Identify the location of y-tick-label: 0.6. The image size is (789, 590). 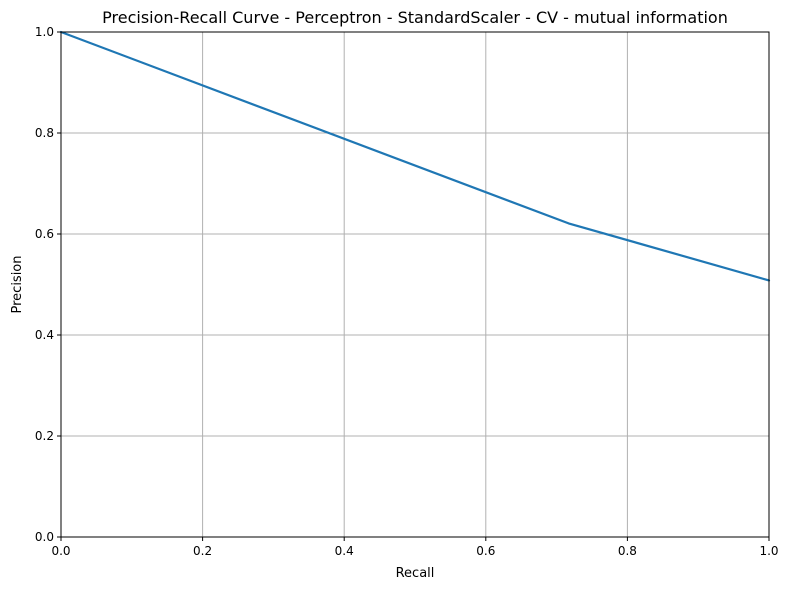
(44, 234).